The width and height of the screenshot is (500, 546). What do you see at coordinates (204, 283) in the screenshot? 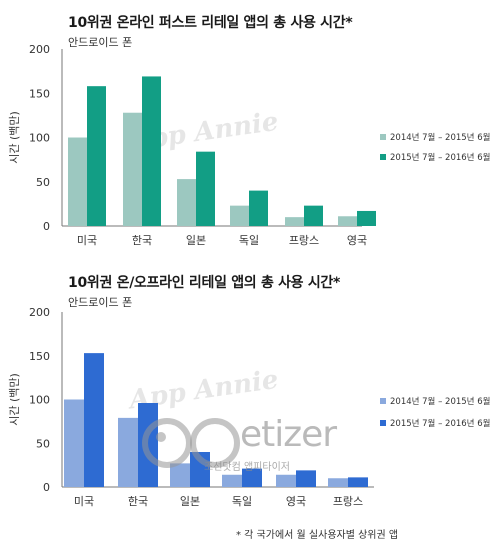
I see `chart-title: 10위권 온/오프라인 리테일 앱의 총 사용 시간*` at bounding box center [204, 283].